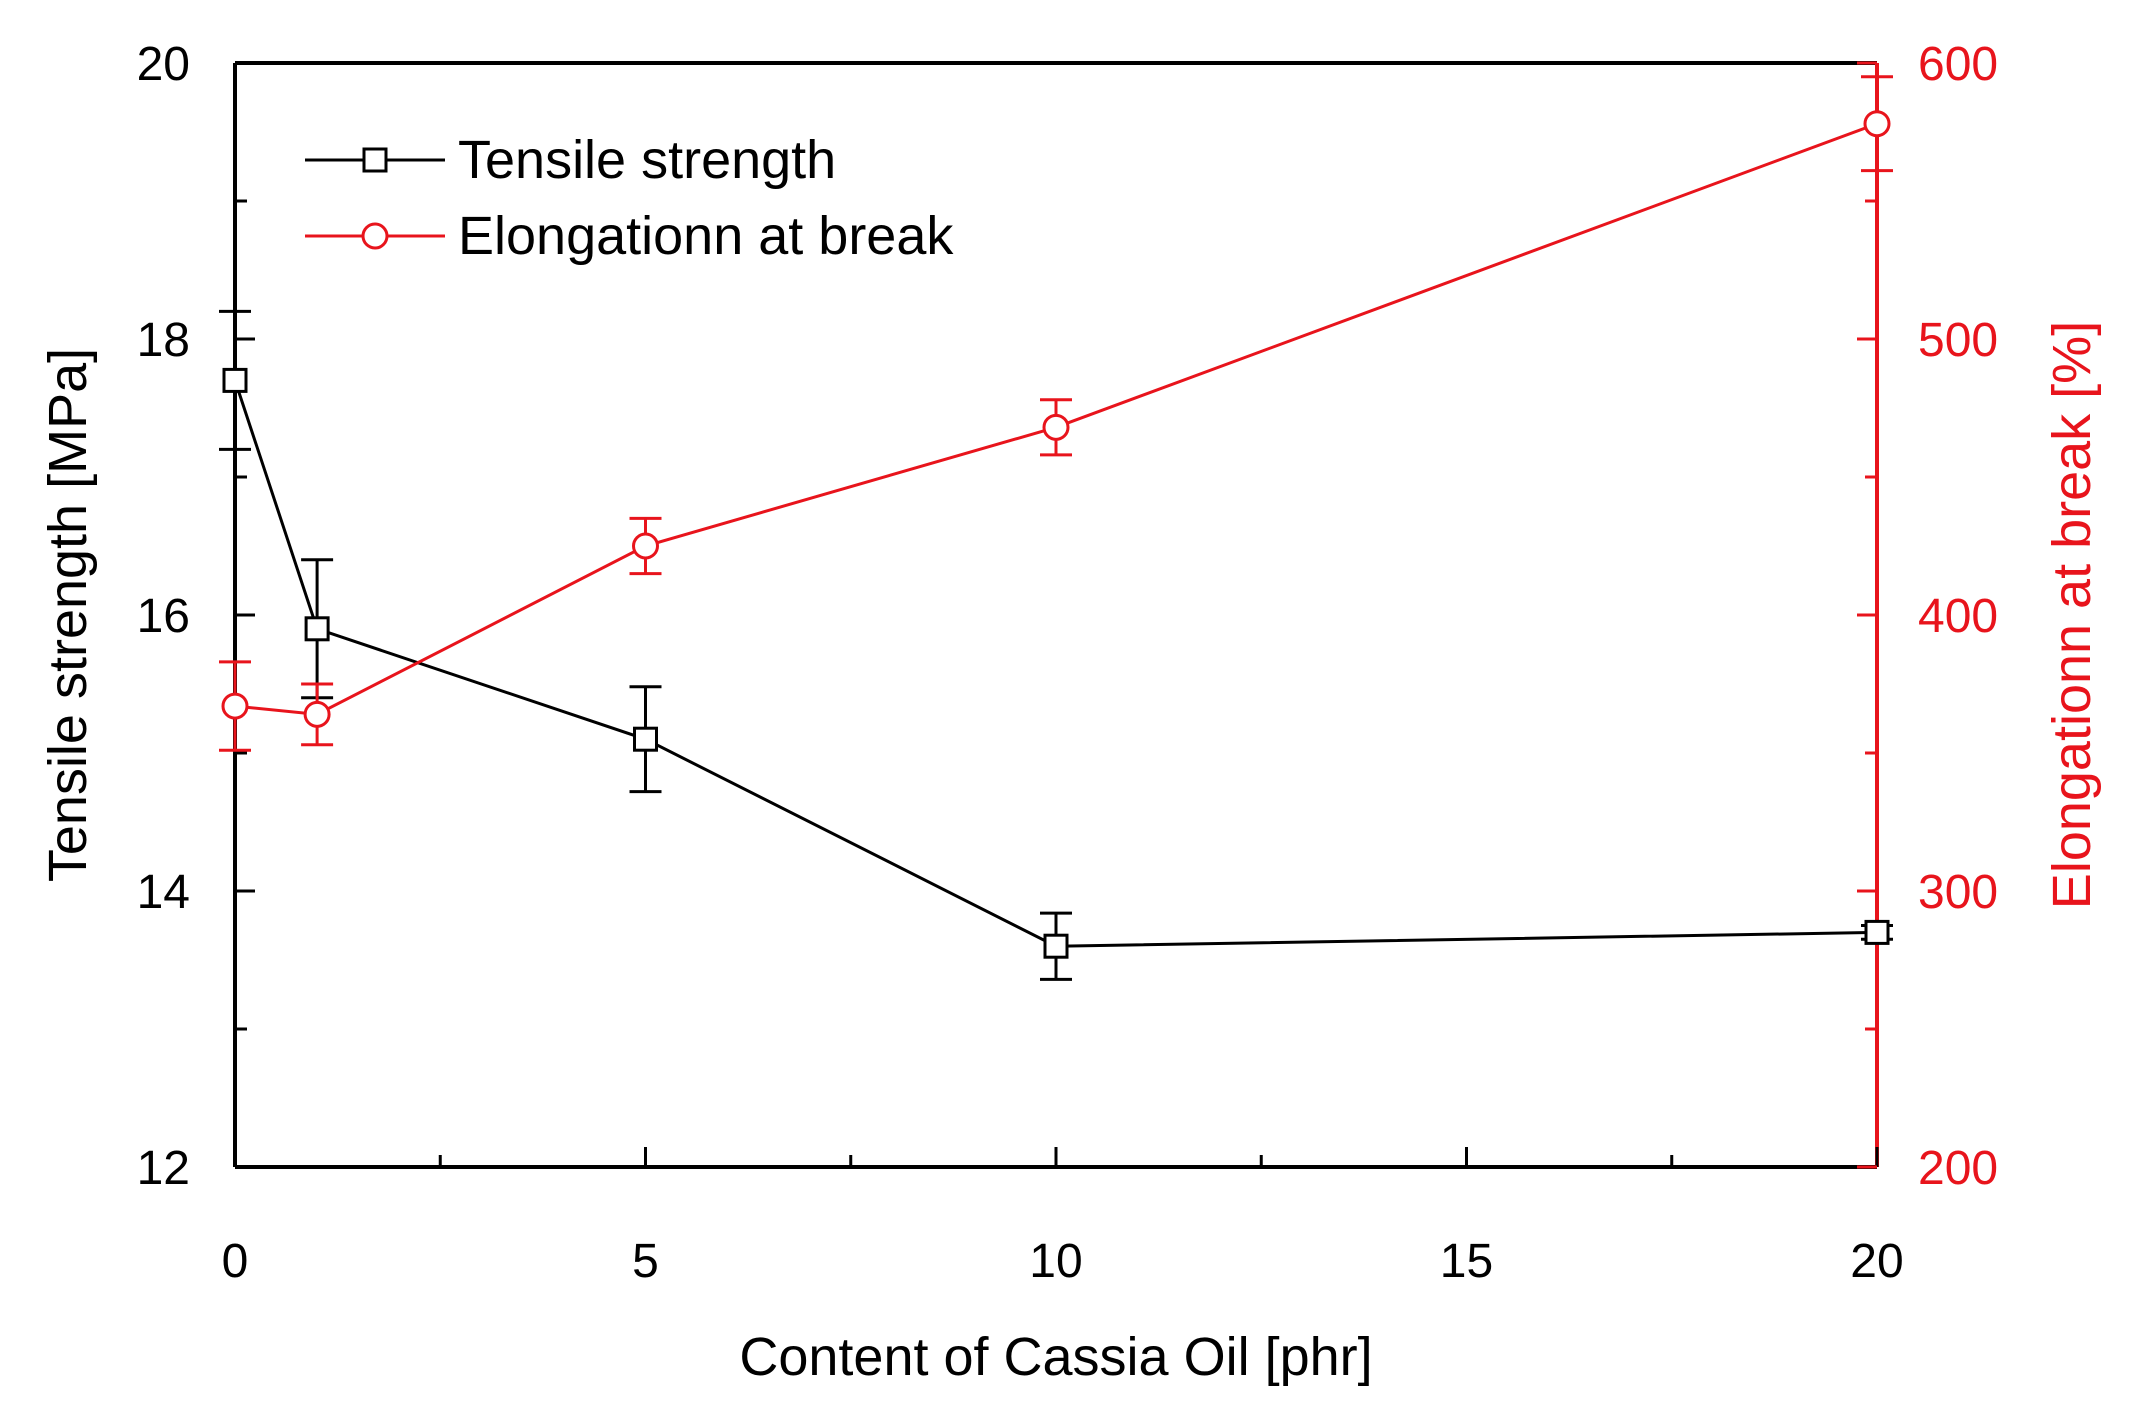 This screenshot has width=2135, height=1417. What do you see at coordinates (647, 160) in the screenshot?
I see `legend-label-tensile: Tensile strength` at bounding box center [647, 160].